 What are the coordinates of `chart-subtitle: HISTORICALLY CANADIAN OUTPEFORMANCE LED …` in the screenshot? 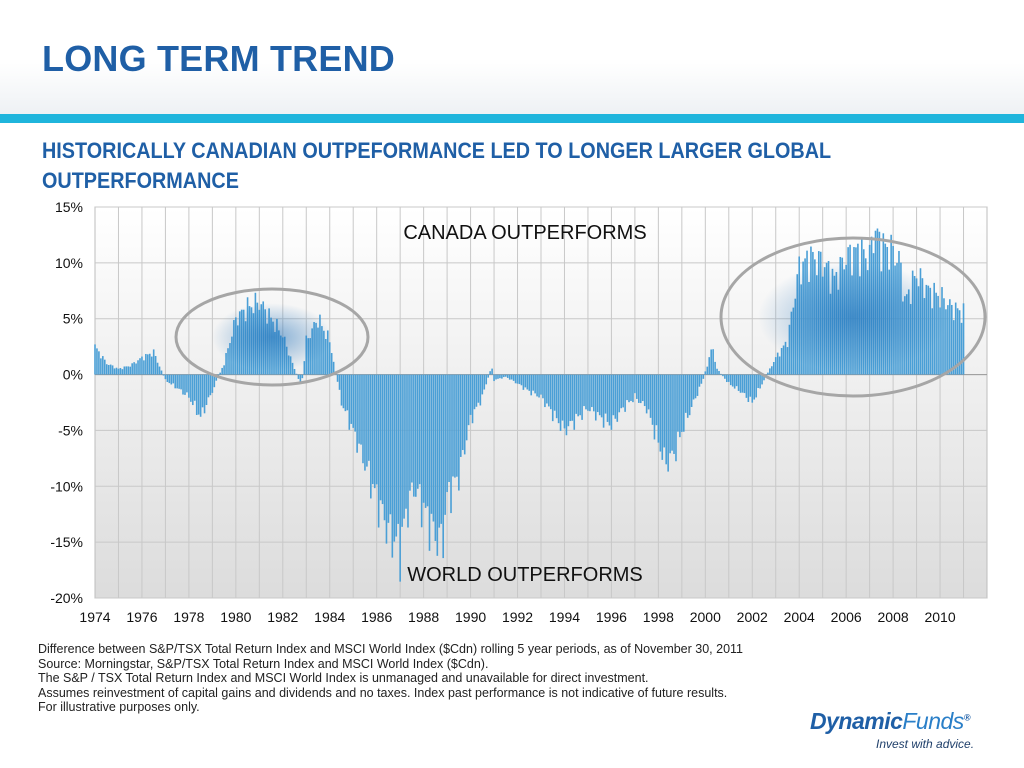 It's located at (436, 165).